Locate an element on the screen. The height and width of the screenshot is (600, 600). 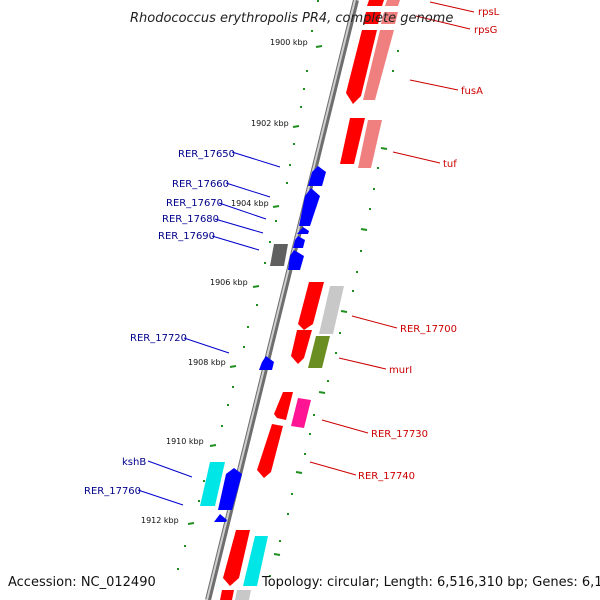
reverse-genes is located at coordinates (263, 344).